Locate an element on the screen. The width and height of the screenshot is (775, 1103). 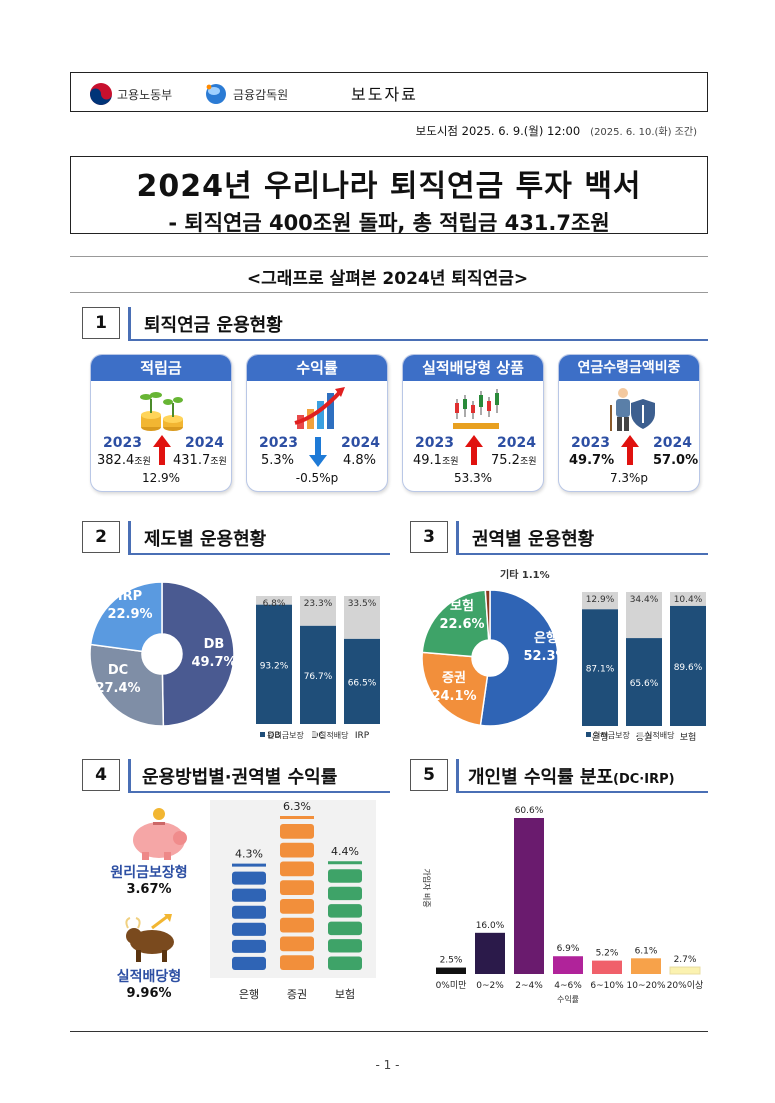
card-change: -0.5%p is located at coordinates (317, 478).